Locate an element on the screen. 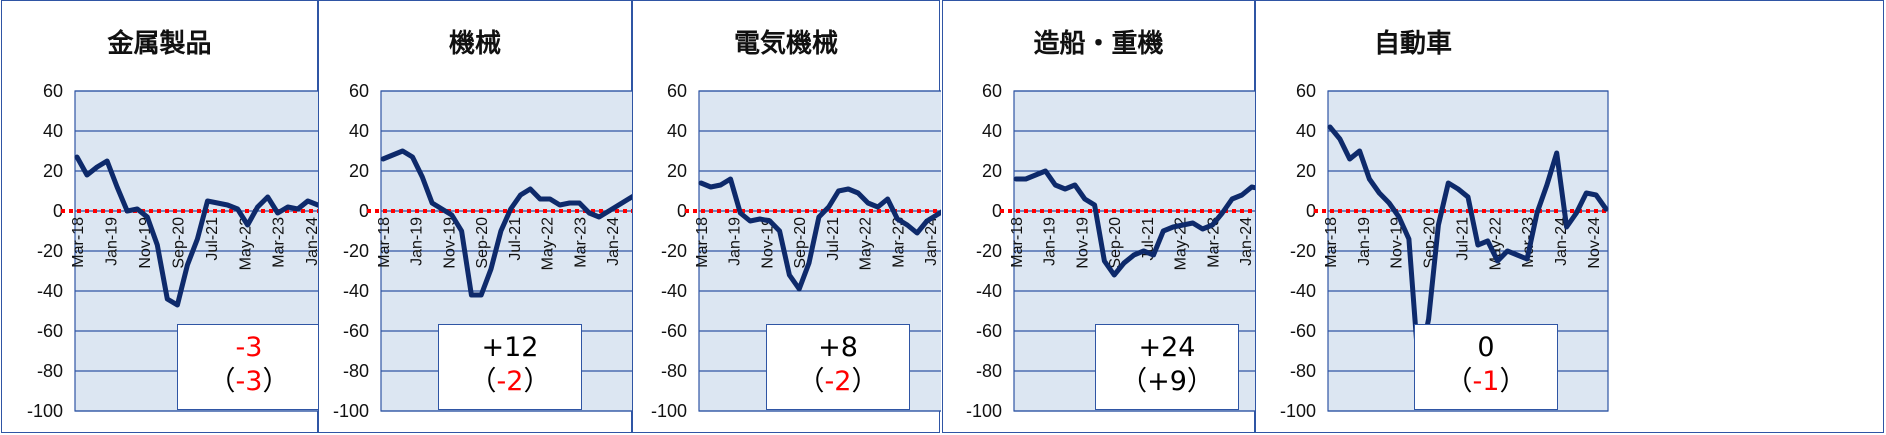  panel-title: 電気機械 is located at coordinates (785, 43).